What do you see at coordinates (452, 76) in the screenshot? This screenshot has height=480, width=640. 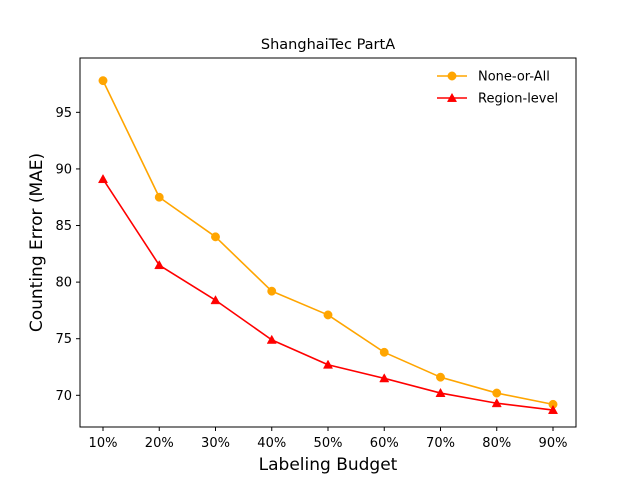 I see `legend-marker-none-or-all` at bounding box center [452, 76].